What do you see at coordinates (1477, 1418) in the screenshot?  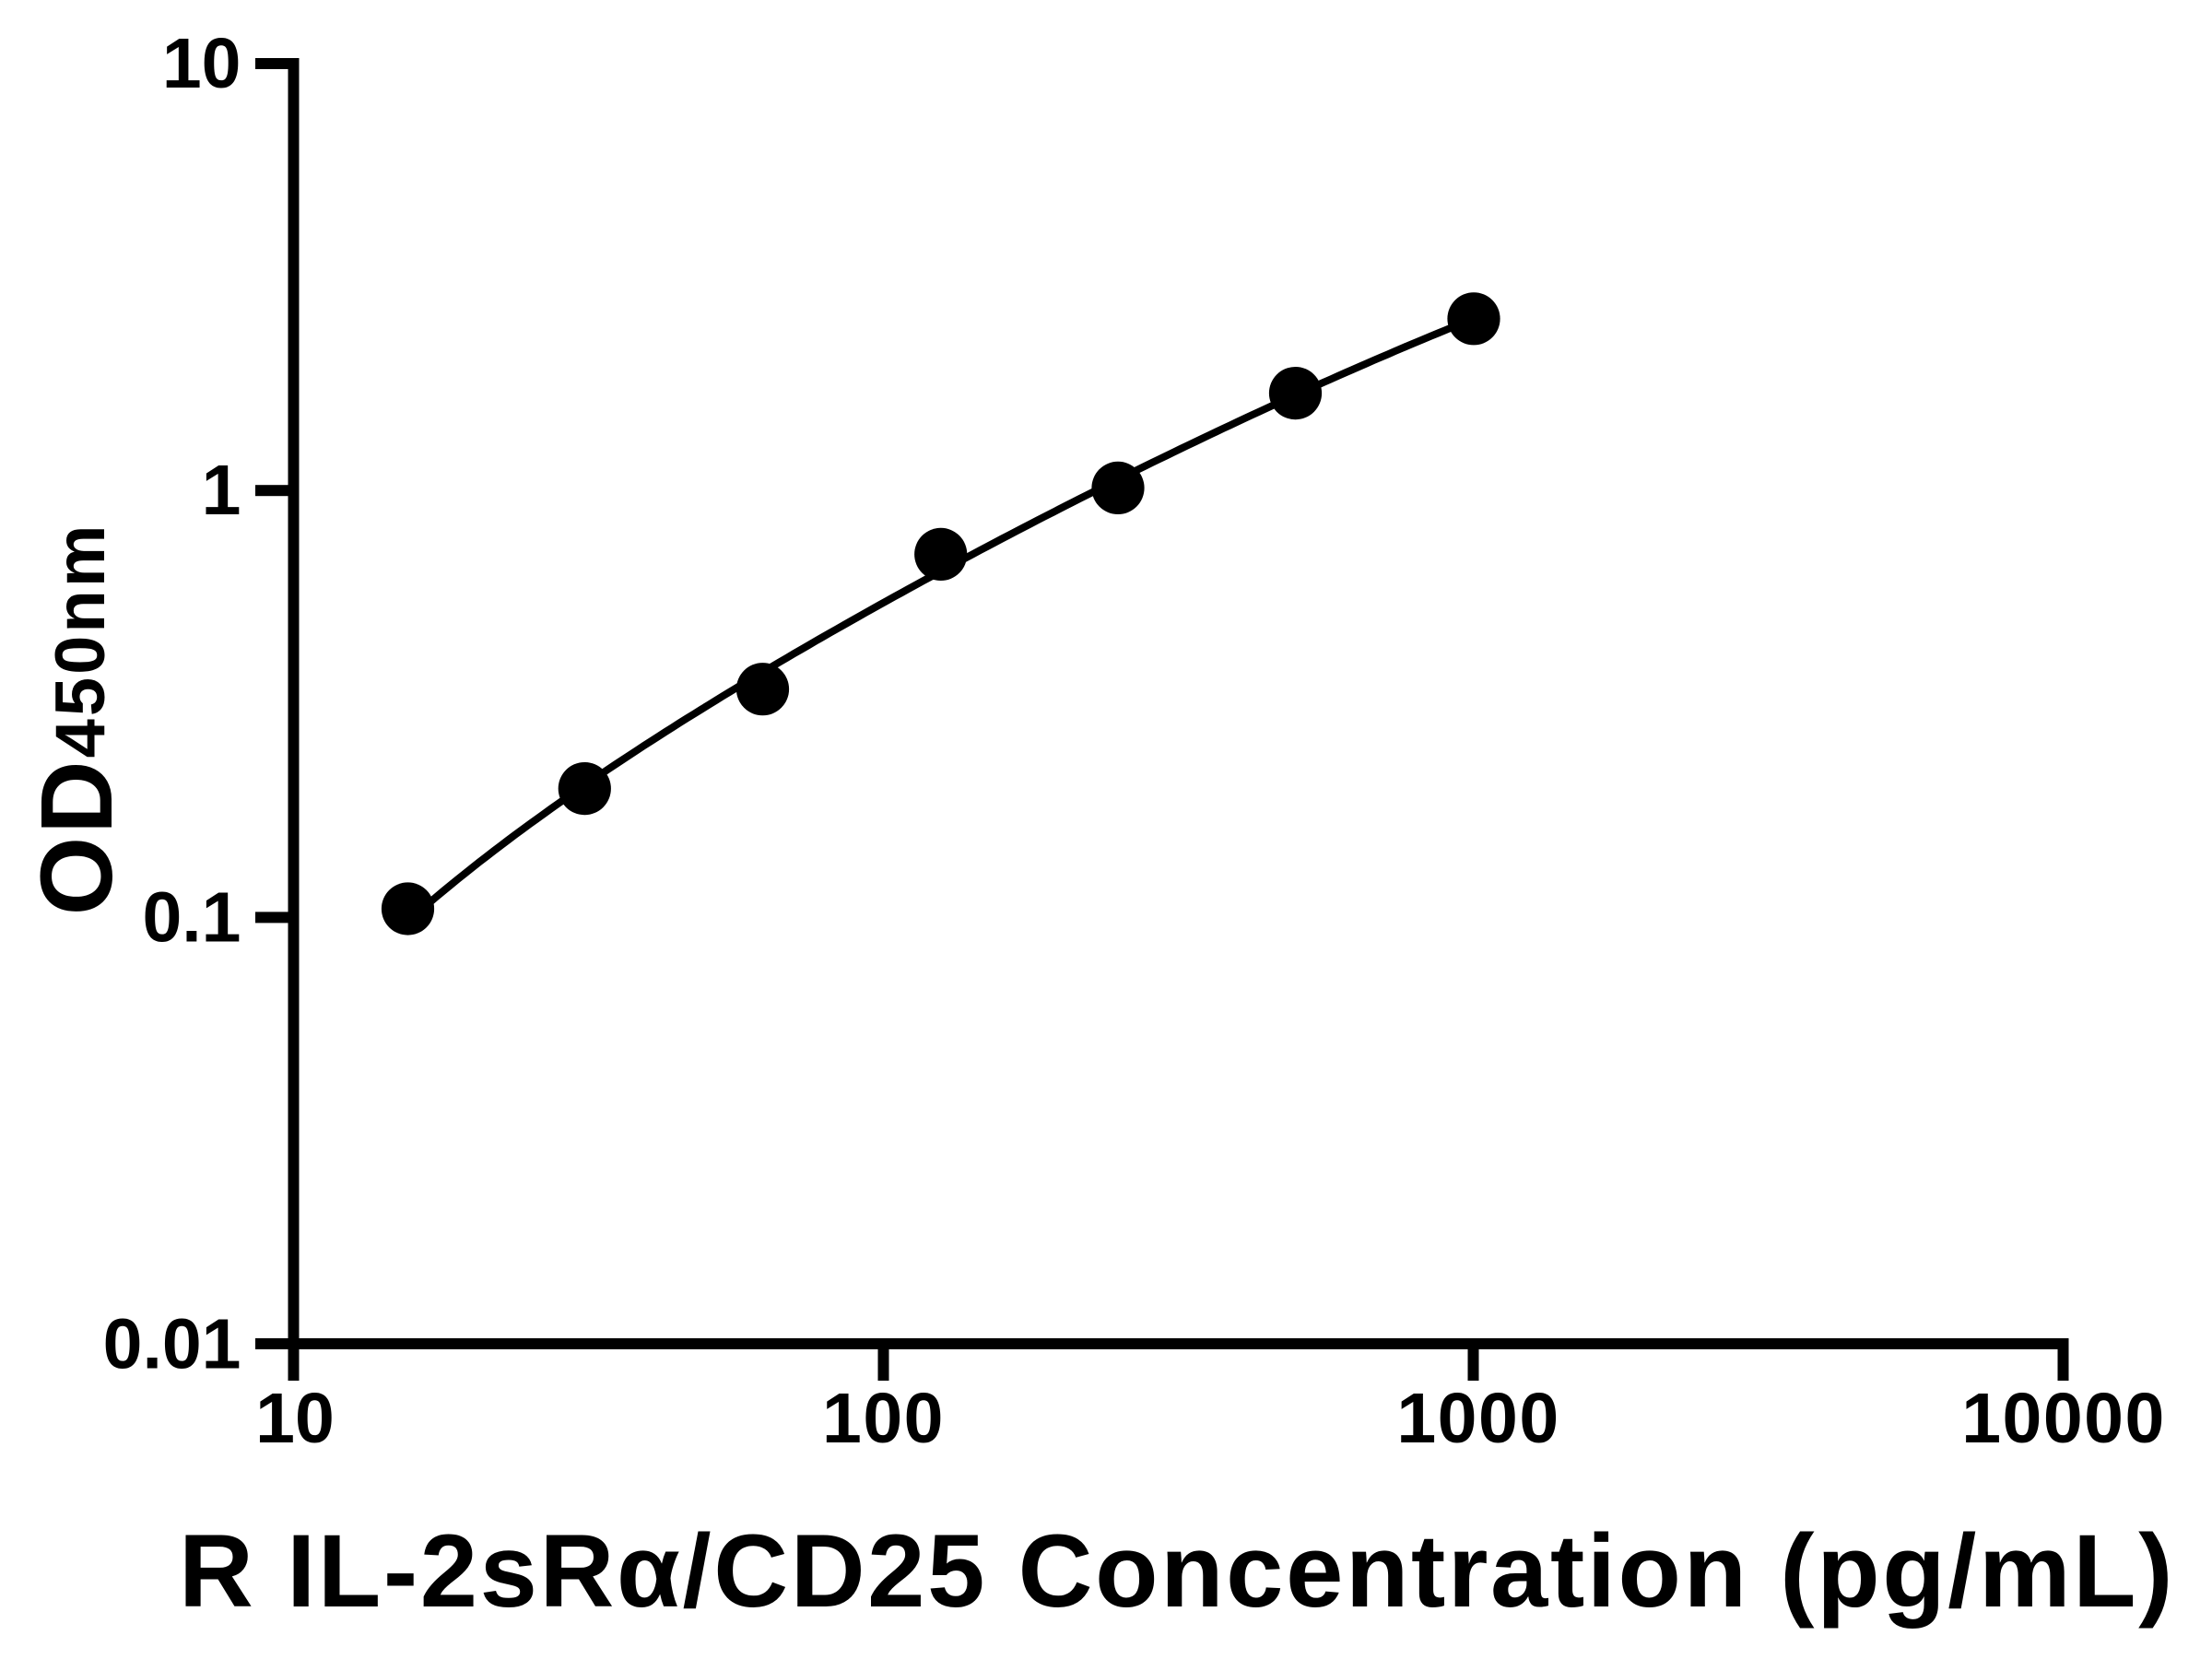 I see `svg-text: 1000` at bounding box center [1477, 1418].